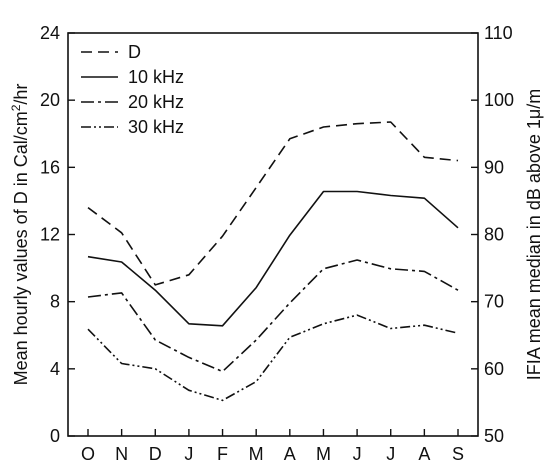 The image size is (553, 464). Describe the element at coordinates (50, 33) in the screenshot. I see `y-left-tick-label: 24` at that location.